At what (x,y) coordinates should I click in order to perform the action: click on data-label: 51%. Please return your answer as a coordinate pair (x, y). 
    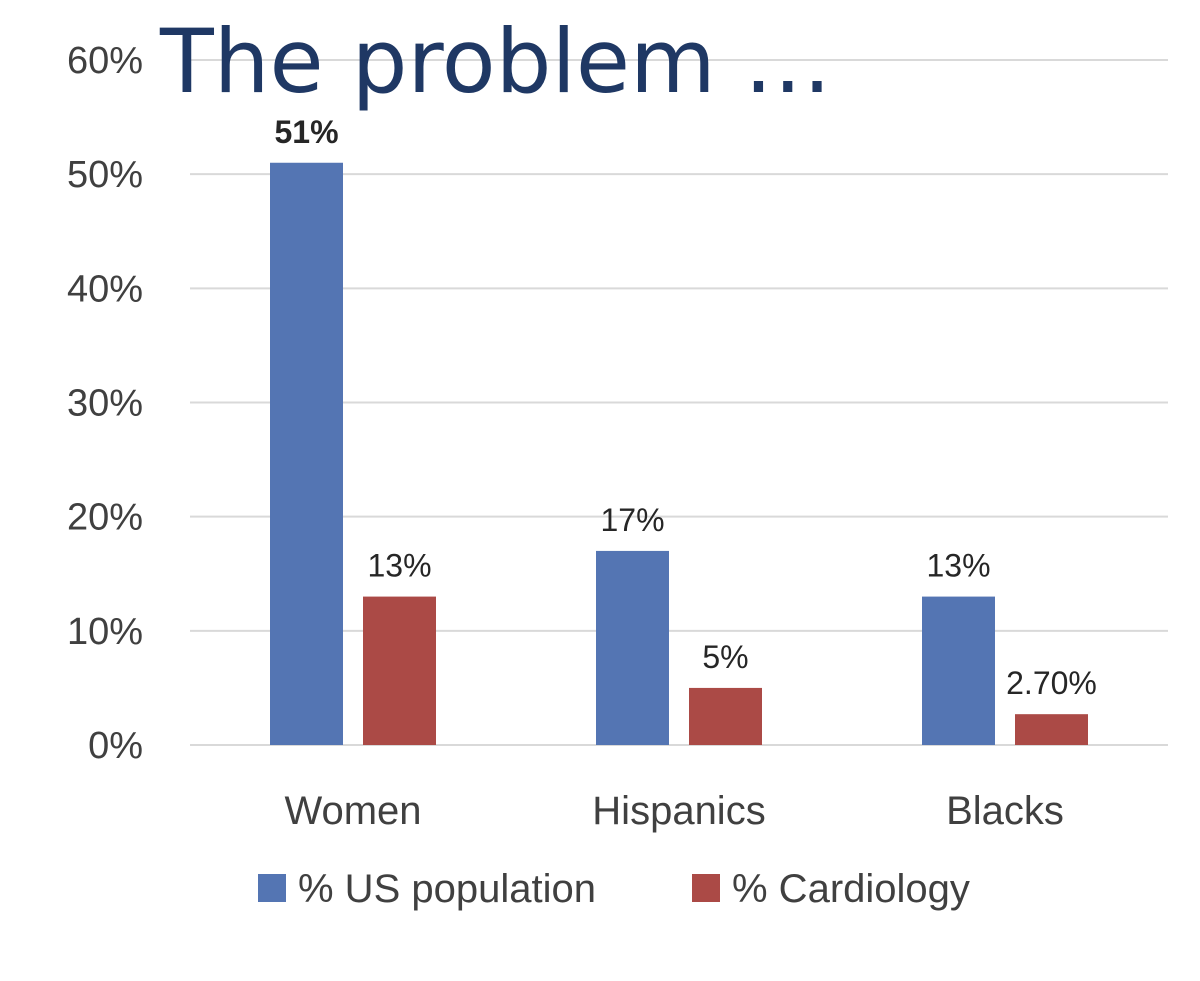
    Looking at the image, I should click on (306, 132).